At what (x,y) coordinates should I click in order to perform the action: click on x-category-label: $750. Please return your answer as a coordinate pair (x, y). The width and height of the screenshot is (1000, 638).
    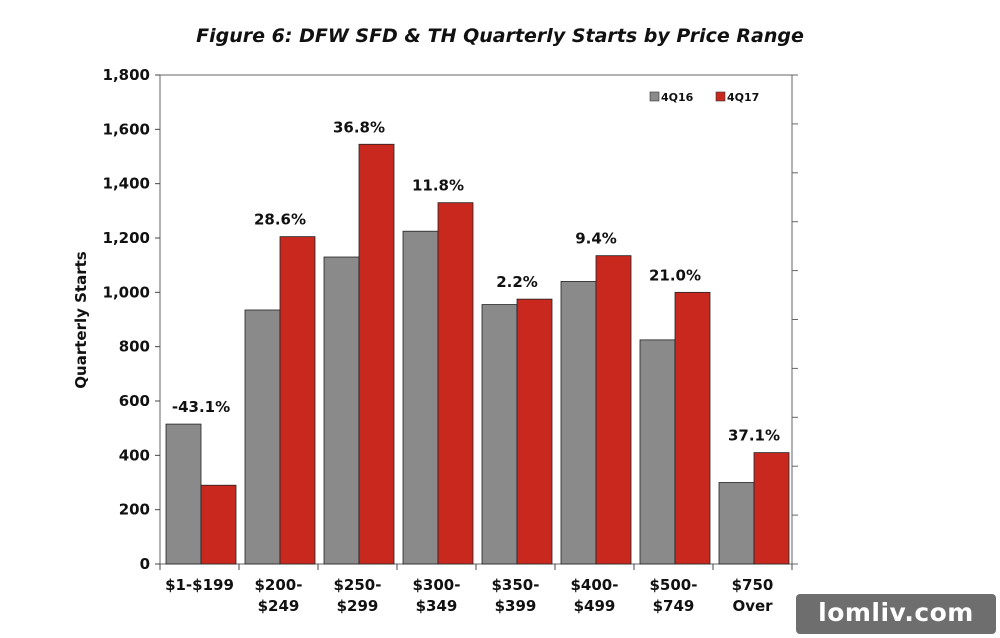
    Looking at the image, I should click on (753, 585).